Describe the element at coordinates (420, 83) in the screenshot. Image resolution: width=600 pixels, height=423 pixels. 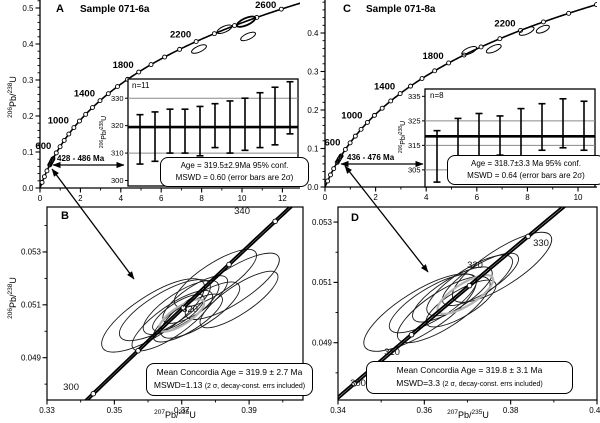
I see `curve-age-labels: 600 1000 1400 1800 2200` at that location.